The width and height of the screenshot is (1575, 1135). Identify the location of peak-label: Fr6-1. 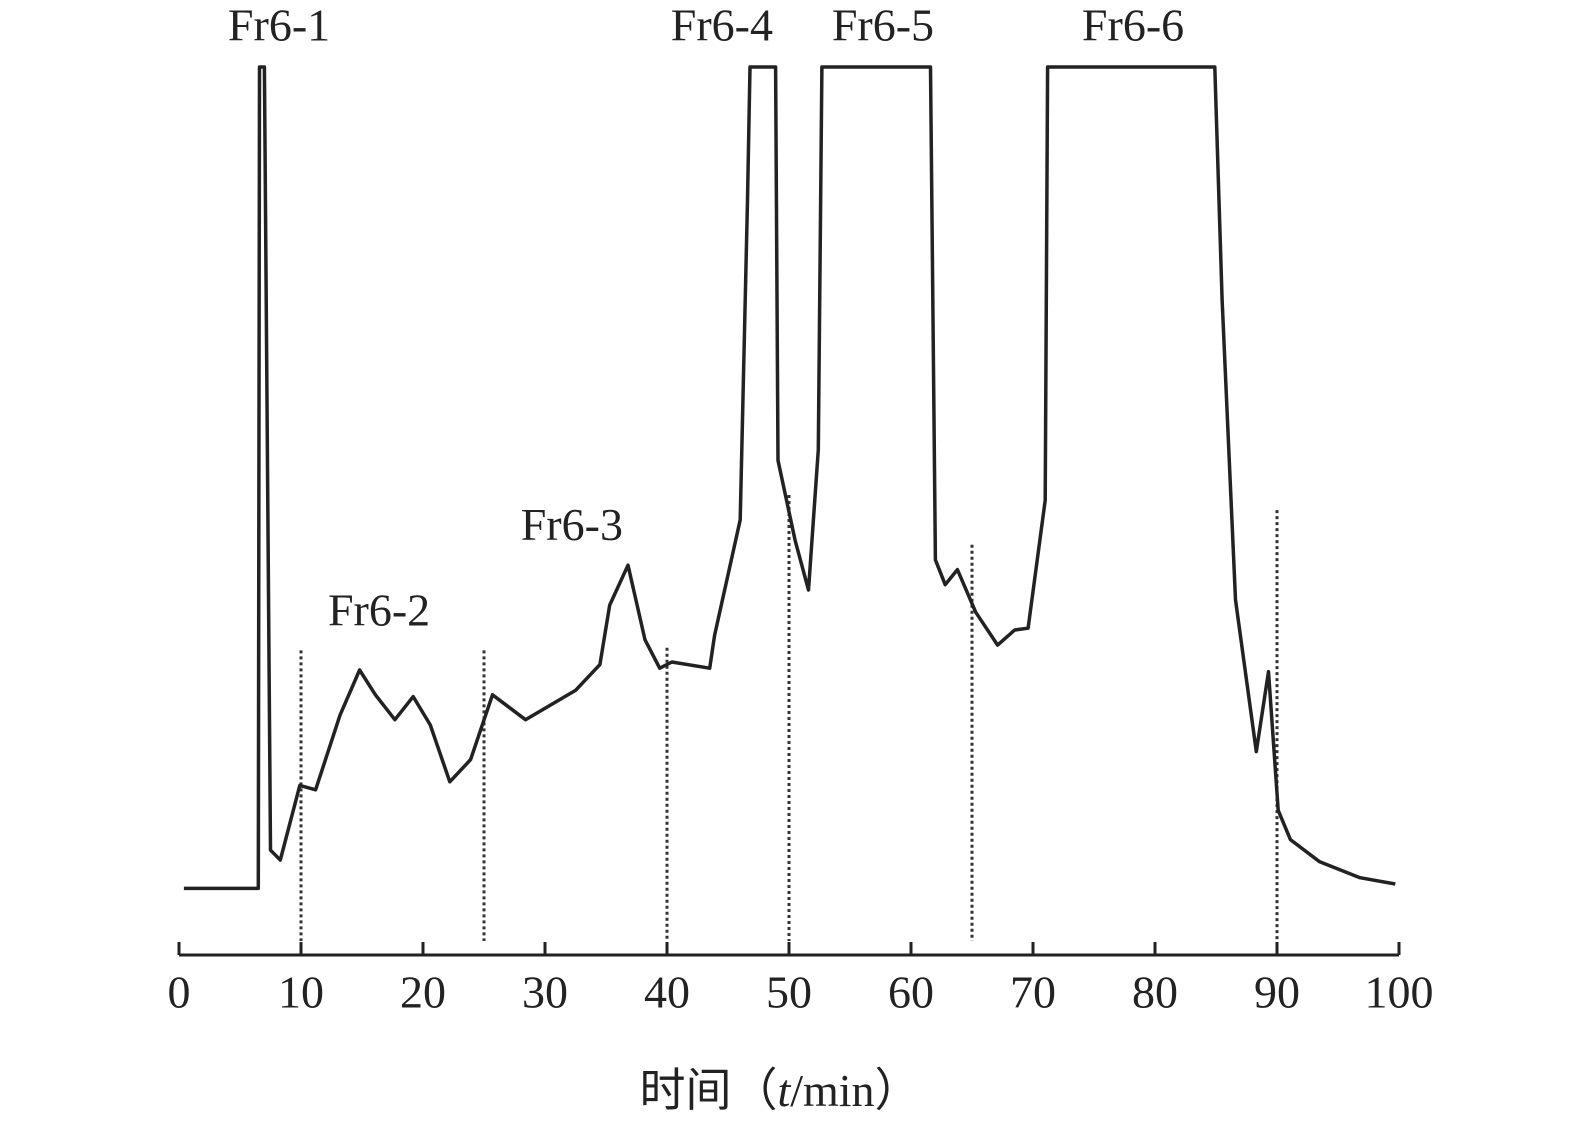
(279, 25).